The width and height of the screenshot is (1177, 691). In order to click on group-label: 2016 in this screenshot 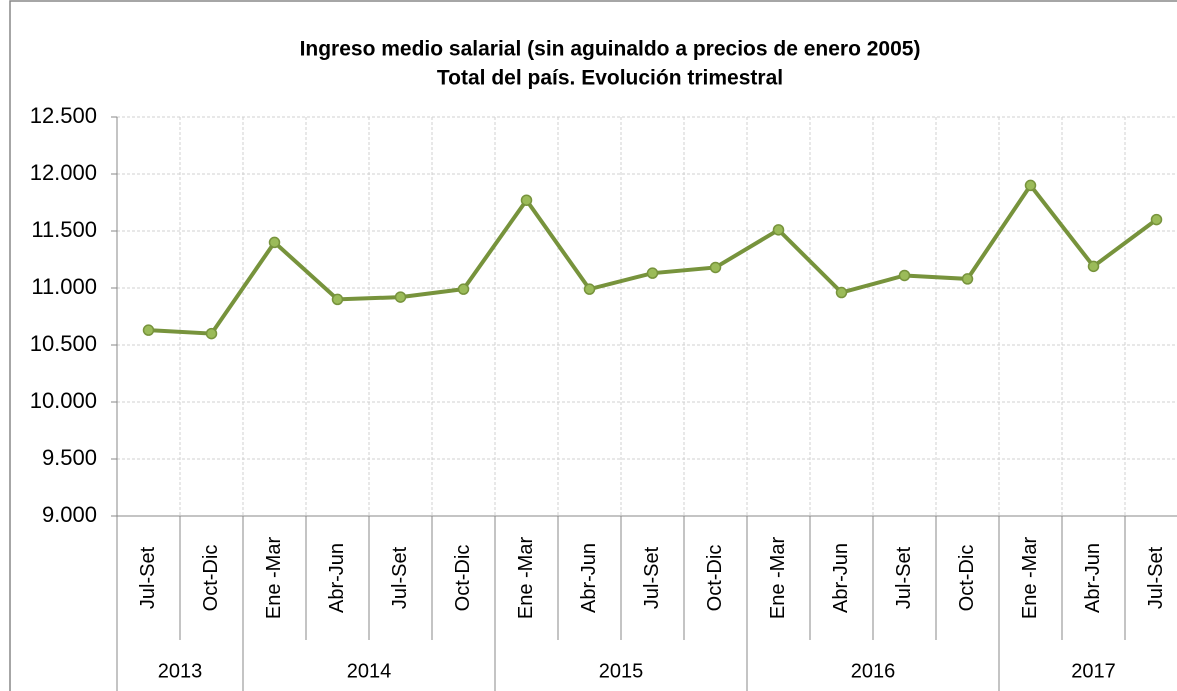, I will do `click(873, 671)`.